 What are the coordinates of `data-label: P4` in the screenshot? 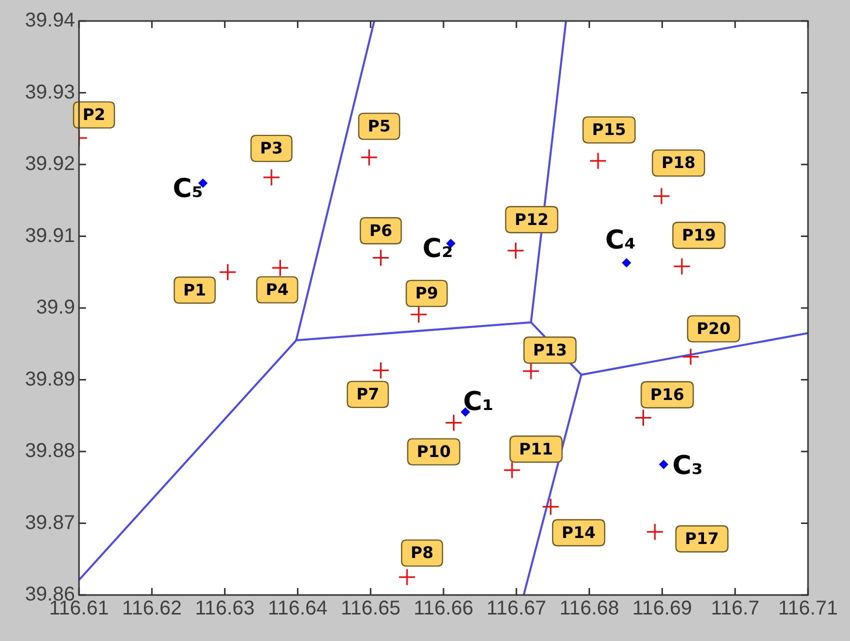 It's located at (277, 289).